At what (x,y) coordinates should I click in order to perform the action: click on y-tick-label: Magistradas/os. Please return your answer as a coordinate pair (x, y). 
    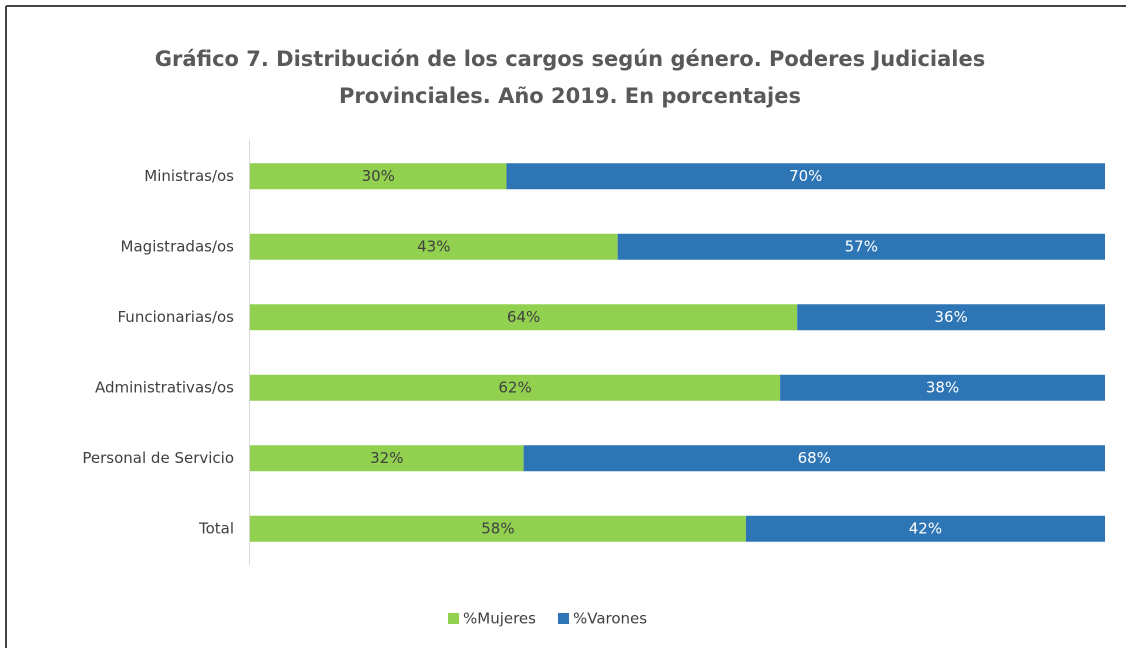
    Looking at the image, I should click on (178, 246).